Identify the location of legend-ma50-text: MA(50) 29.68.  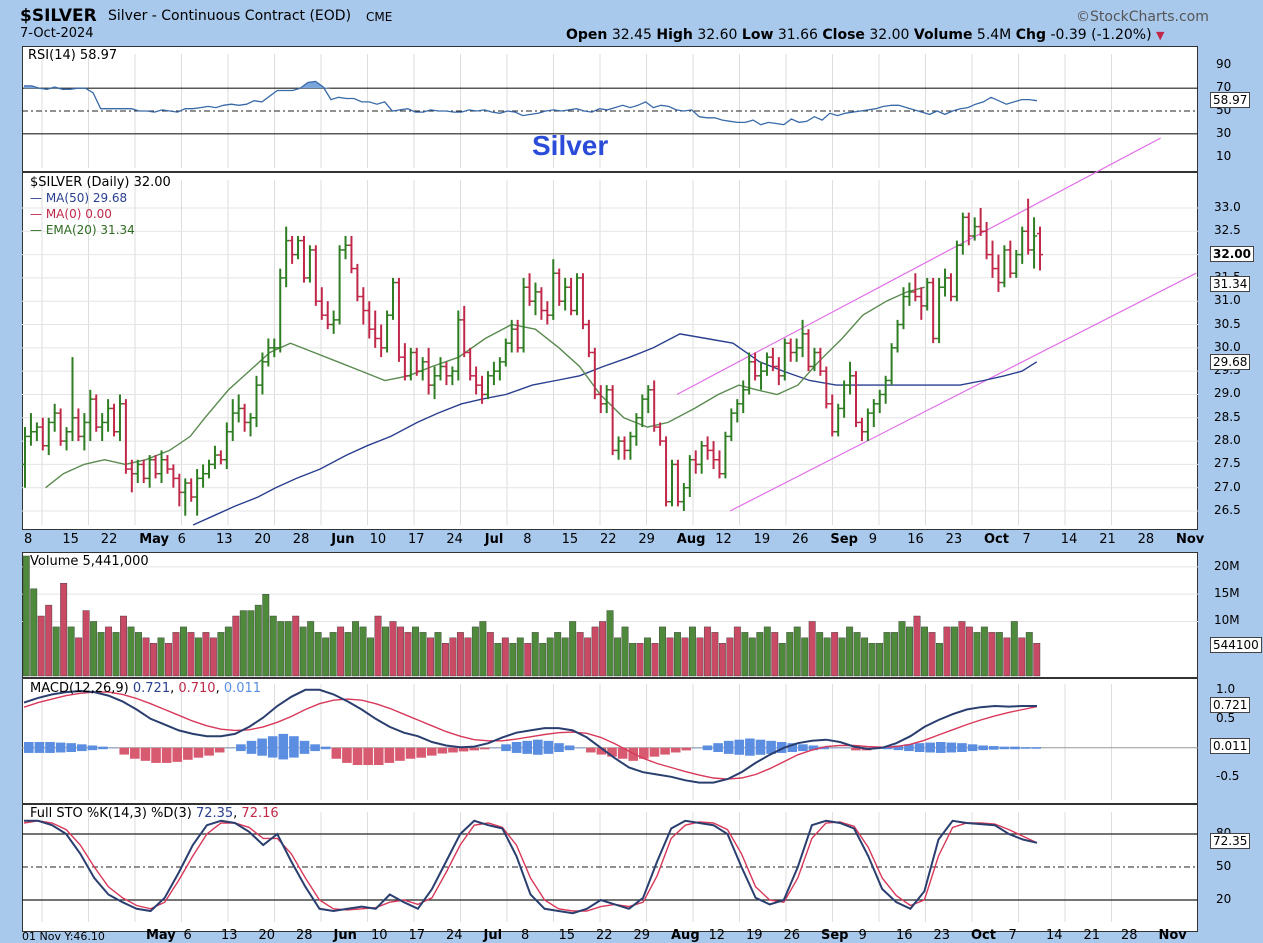
(86, 198).